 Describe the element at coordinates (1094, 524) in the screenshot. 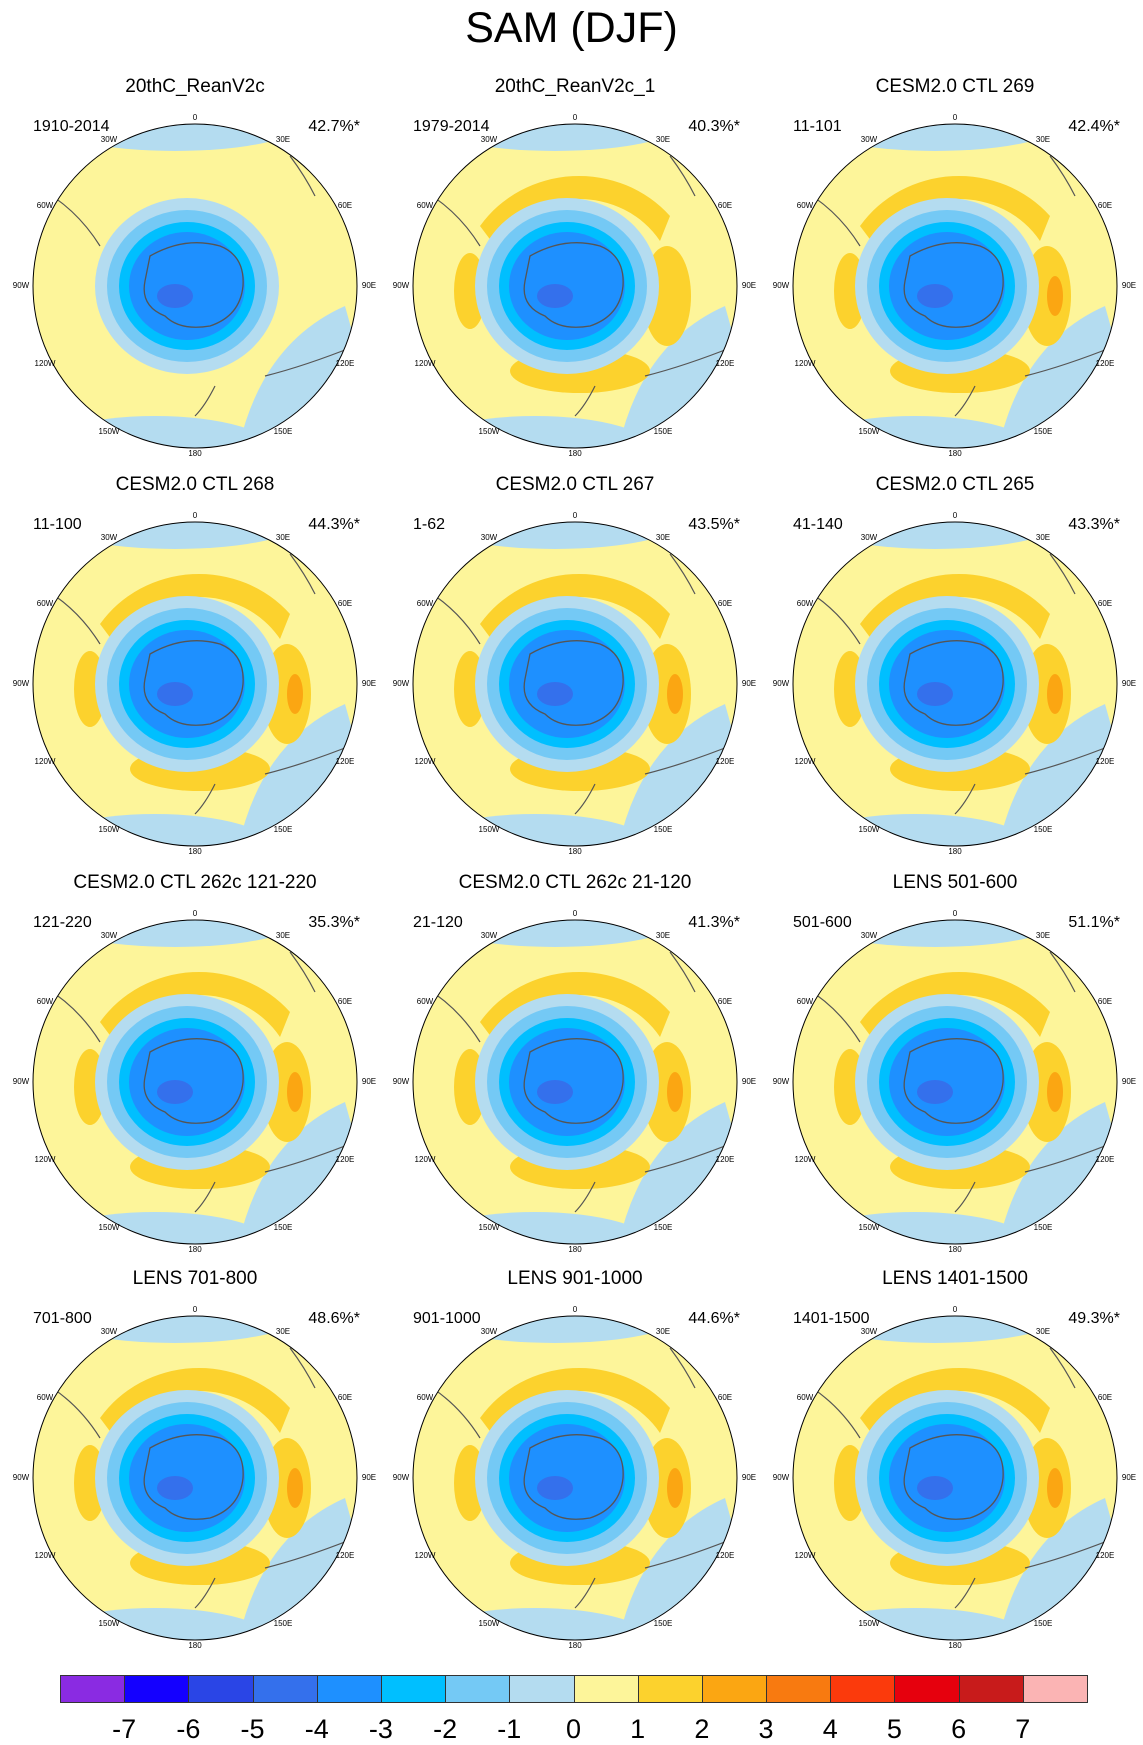

I see `explained-variance: 43.3%*` at that location.